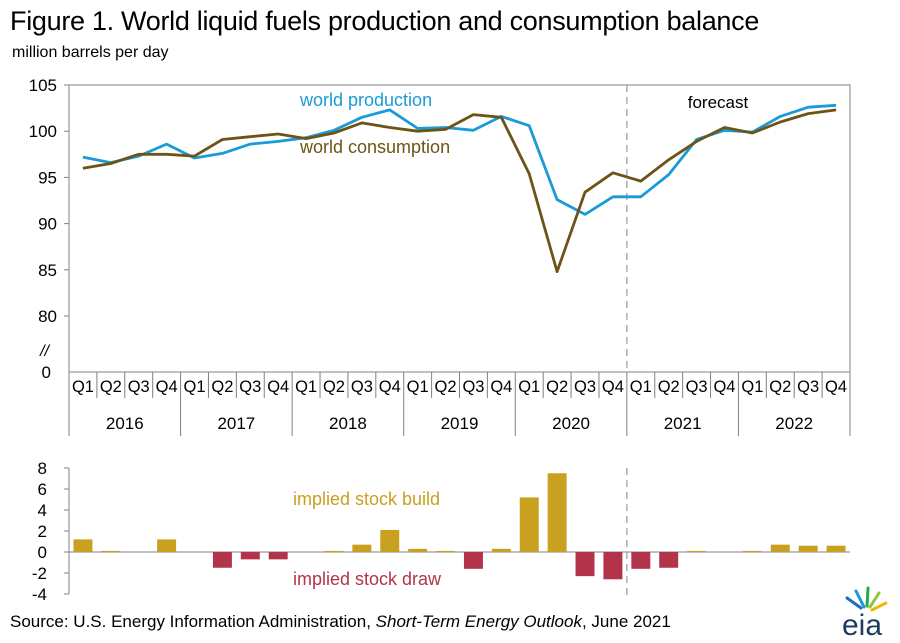  Describe the element at coordinates (862, 624) in the screenshot. I see `eia-logo-text: eia` at that location.